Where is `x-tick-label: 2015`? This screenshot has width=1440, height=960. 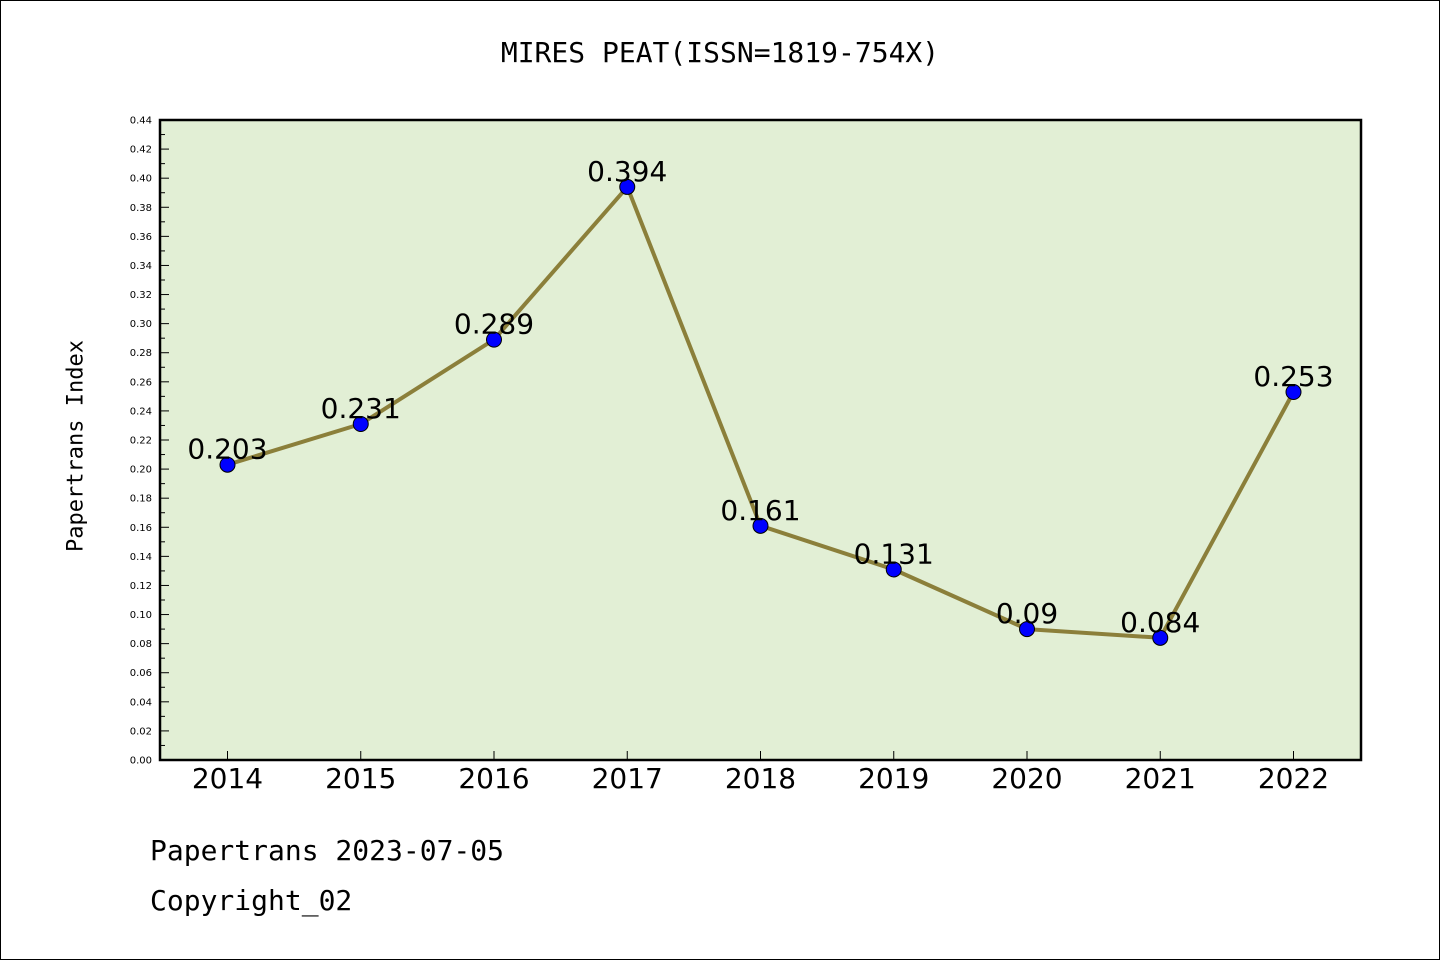
x-tick-label: 2015 is located at coordinates (360, 778).